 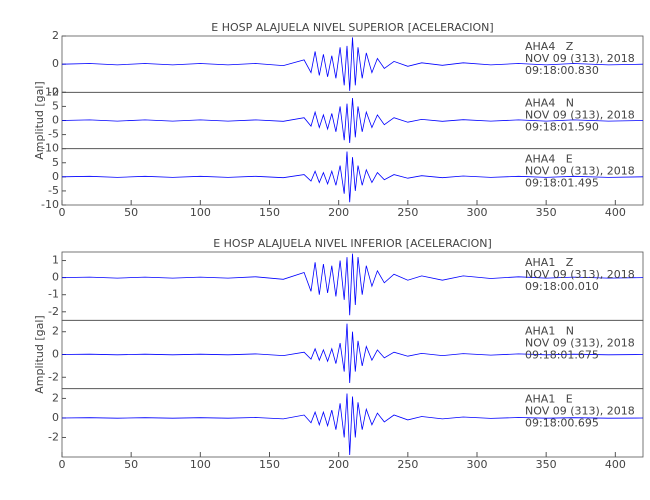 What do you see at coordinates (53, 294) in the screenshot?
I see `y-tick-label: -1` at bounding box center [53, 294].